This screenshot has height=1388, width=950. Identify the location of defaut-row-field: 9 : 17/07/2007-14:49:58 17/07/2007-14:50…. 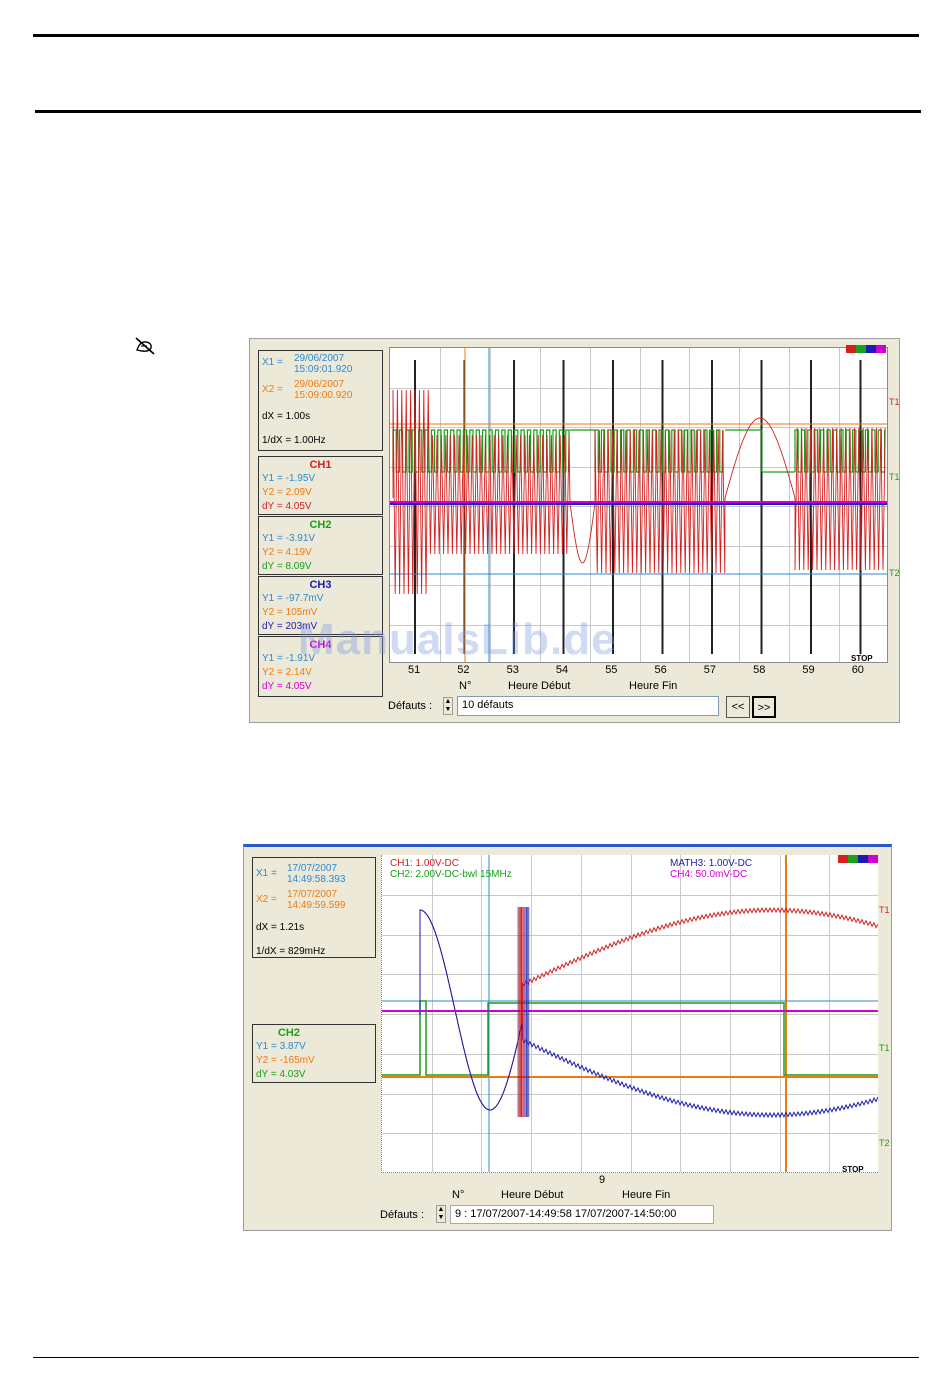
(582, 1214).